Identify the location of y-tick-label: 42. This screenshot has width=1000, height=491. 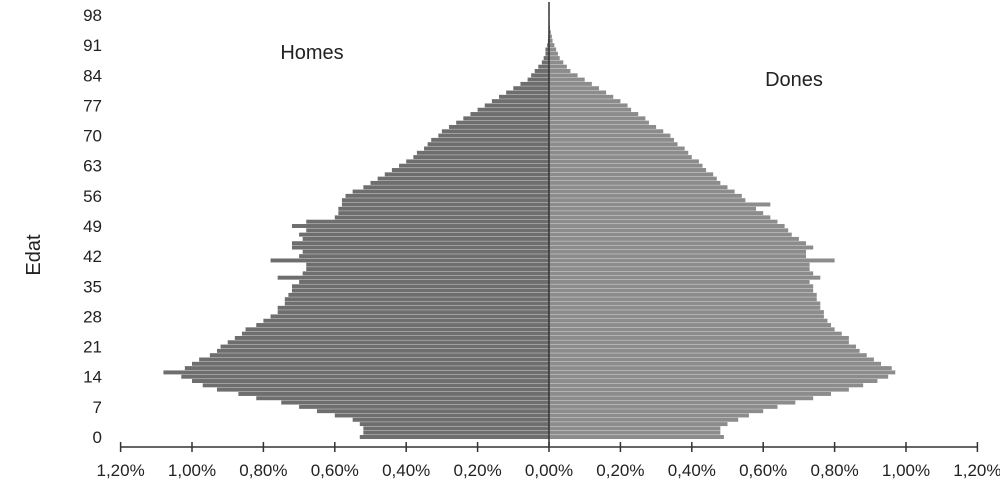
(92, 256).